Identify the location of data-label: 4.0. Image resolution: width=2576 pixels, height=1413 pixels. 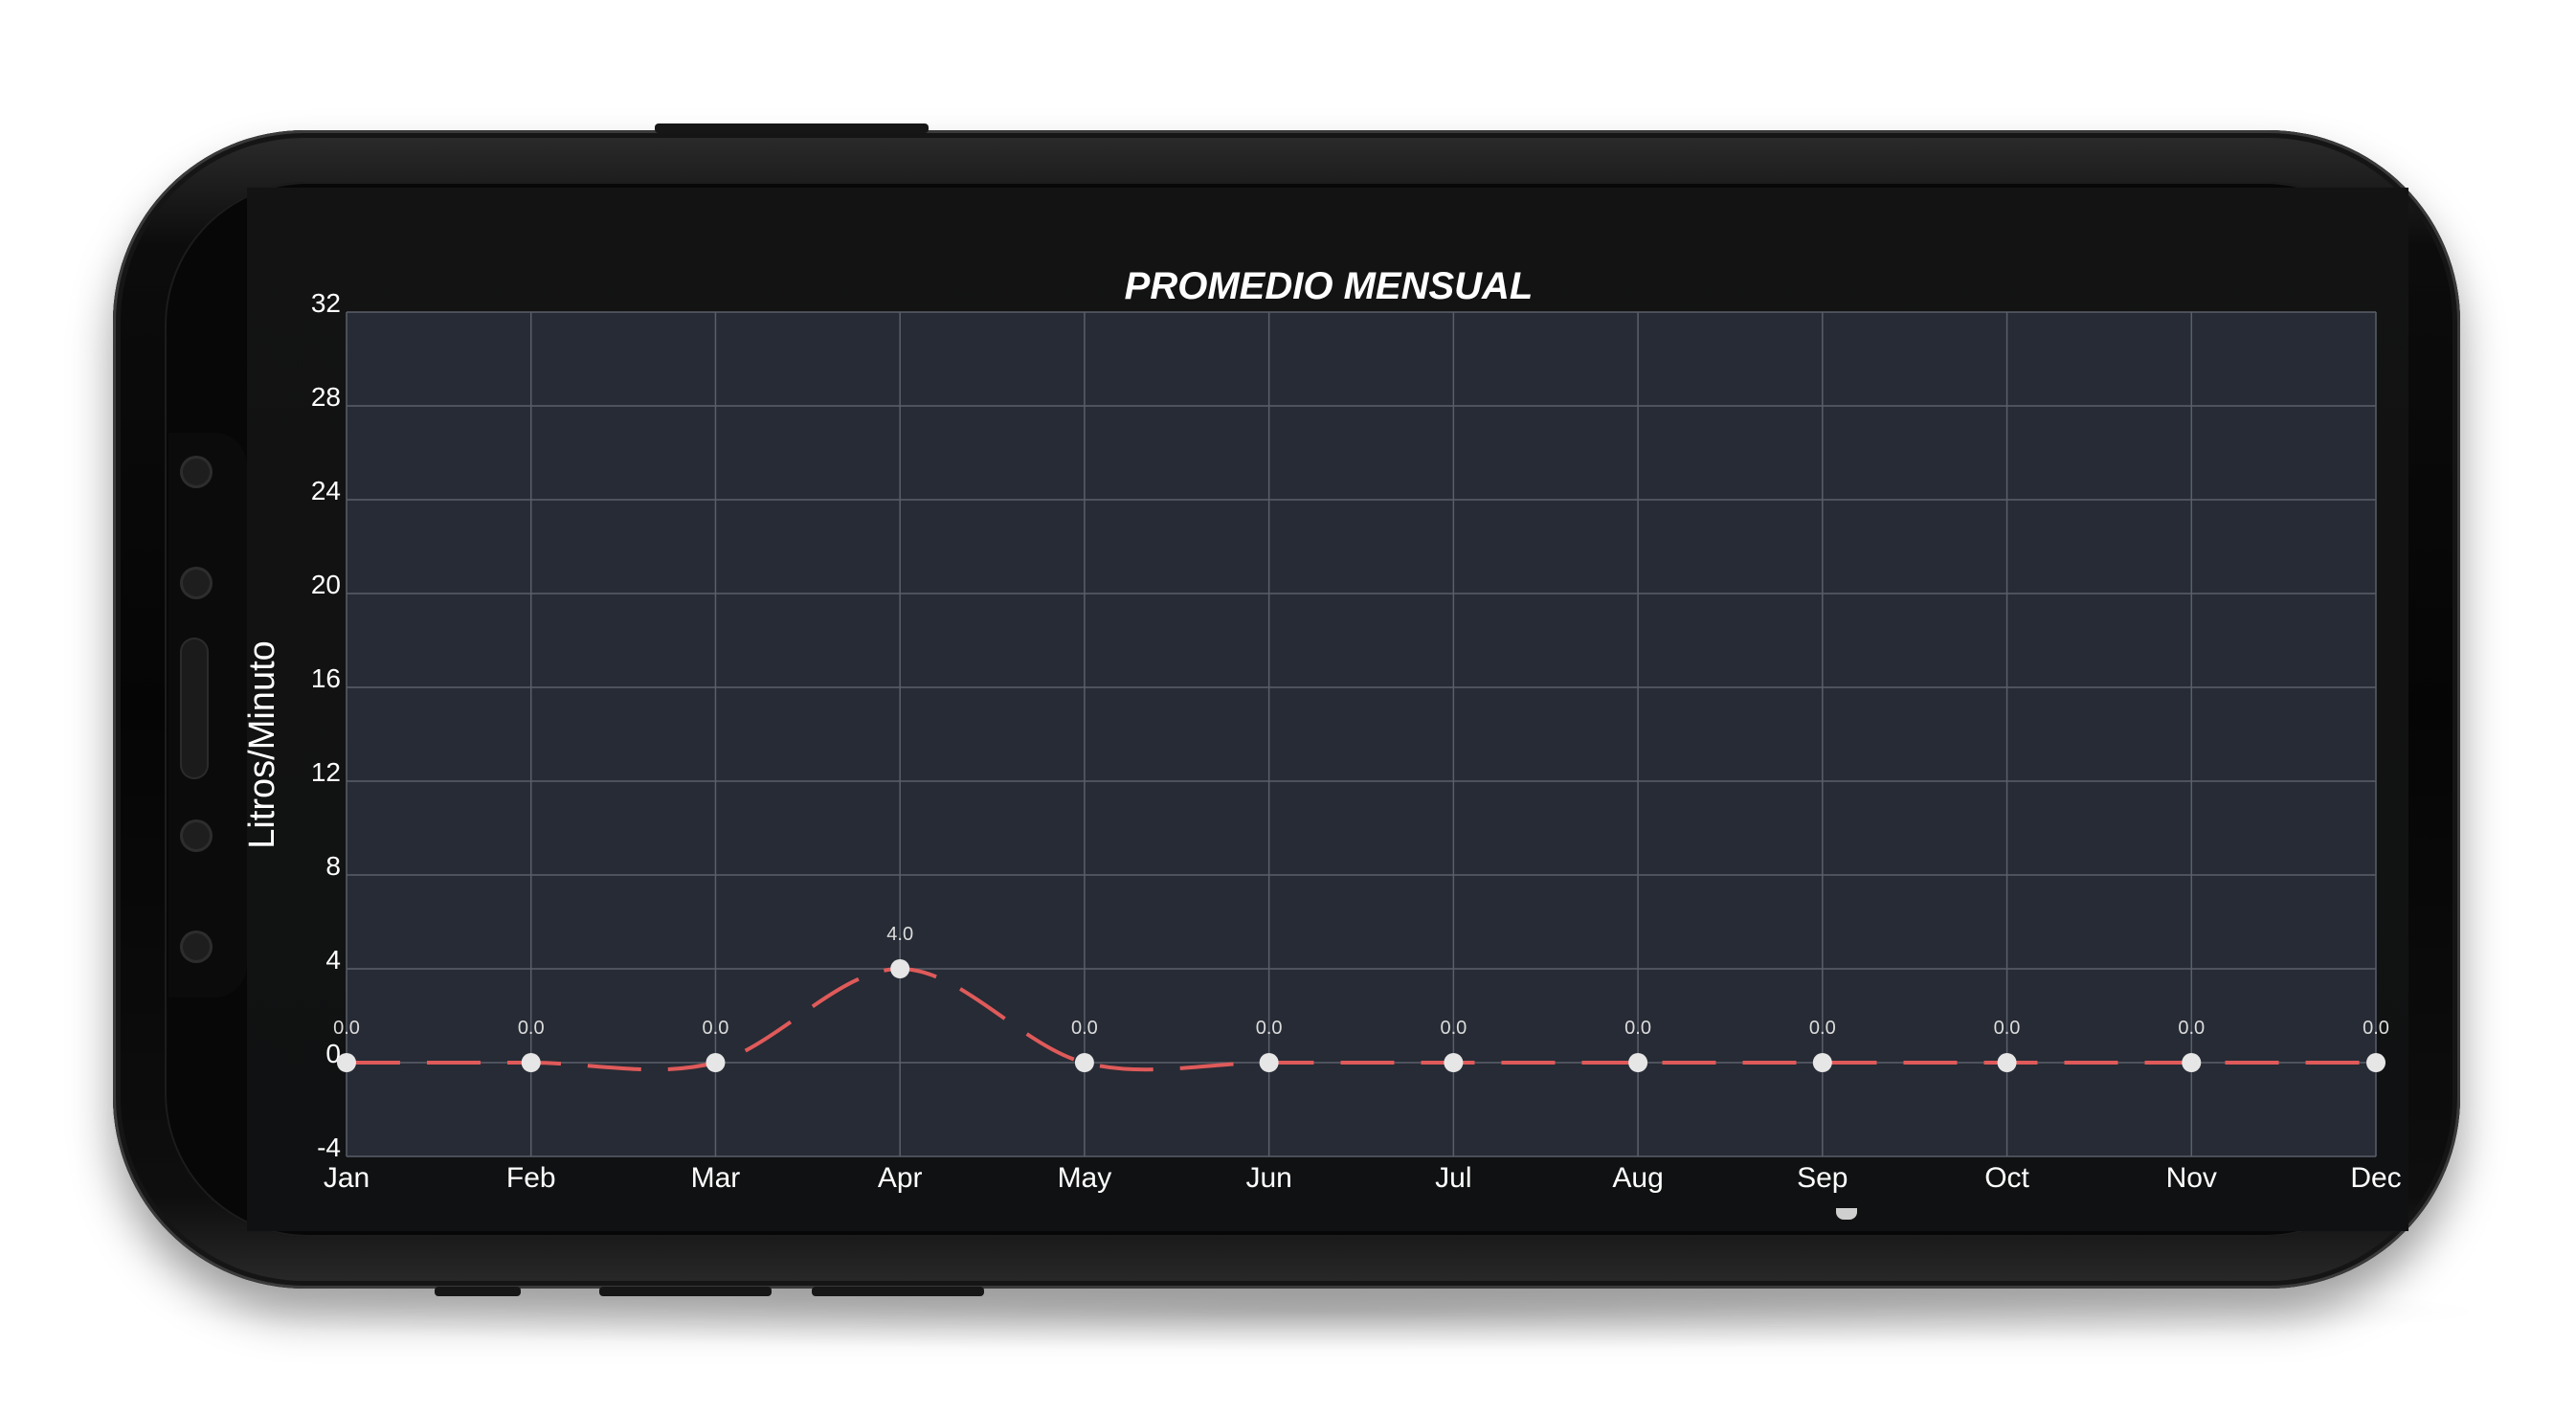
(900, 934).